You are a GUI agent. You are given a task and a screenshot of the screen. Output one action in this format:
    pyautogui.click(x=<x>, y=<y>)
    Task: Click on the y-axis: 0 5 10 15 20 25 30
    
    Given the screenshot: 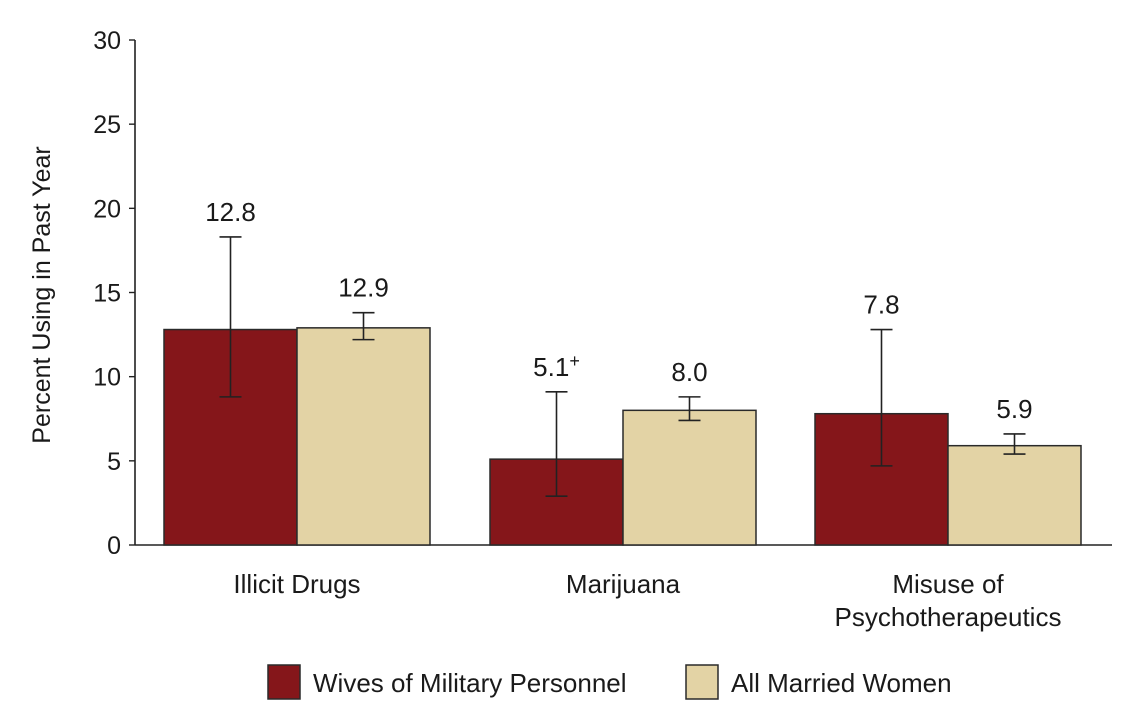 What is the action you would take?
    pyautogui.click(x=114, y=293)
    